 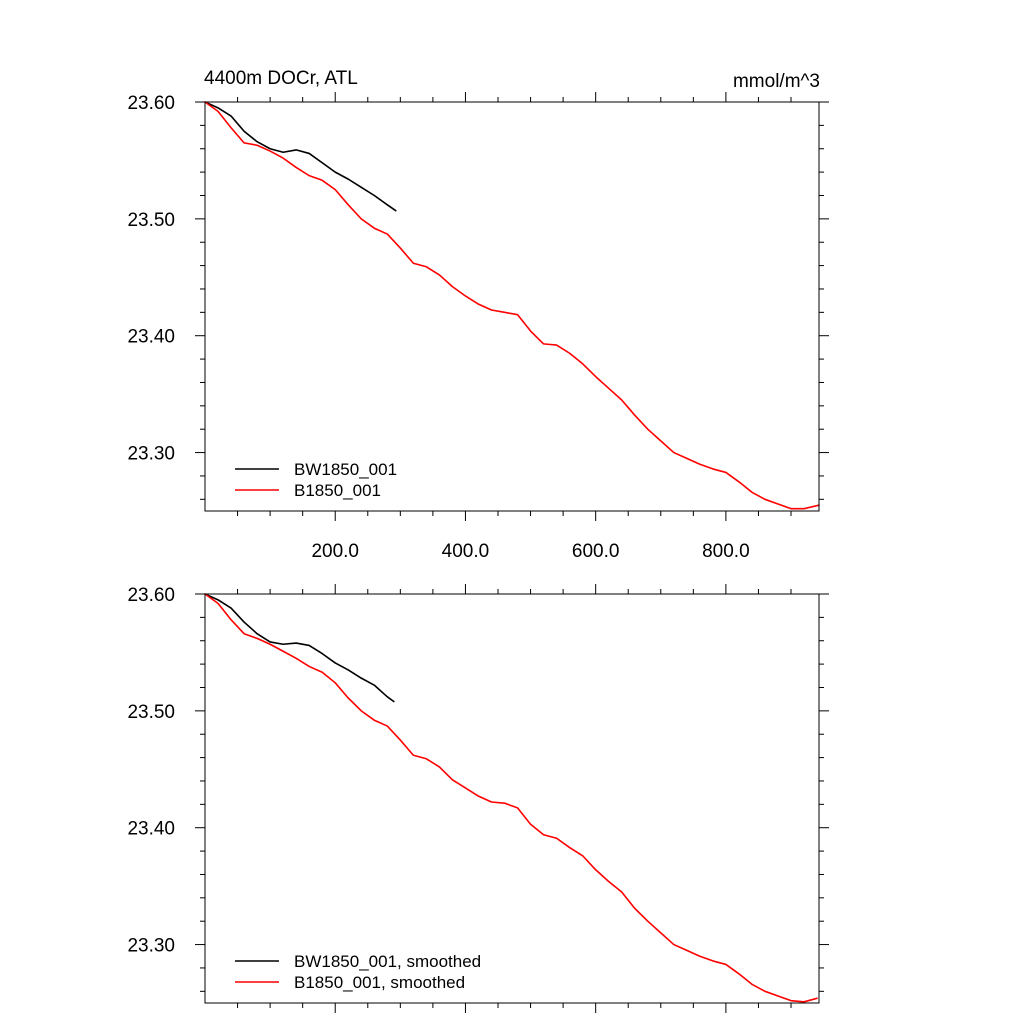 I want to click on top-panel-legend: BW1850_001 B1850_001, so click(x=316, y=480).